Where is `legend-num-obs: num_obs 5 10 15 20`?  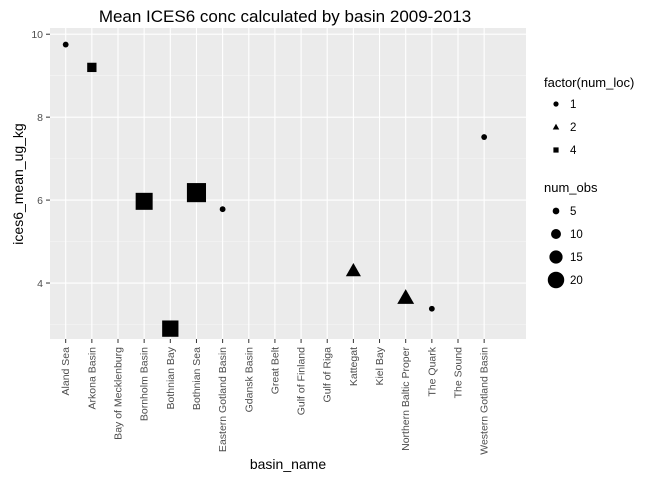 legend-num-obs: num_obs 5 10 15 20 is located at coordinates (571, 234).